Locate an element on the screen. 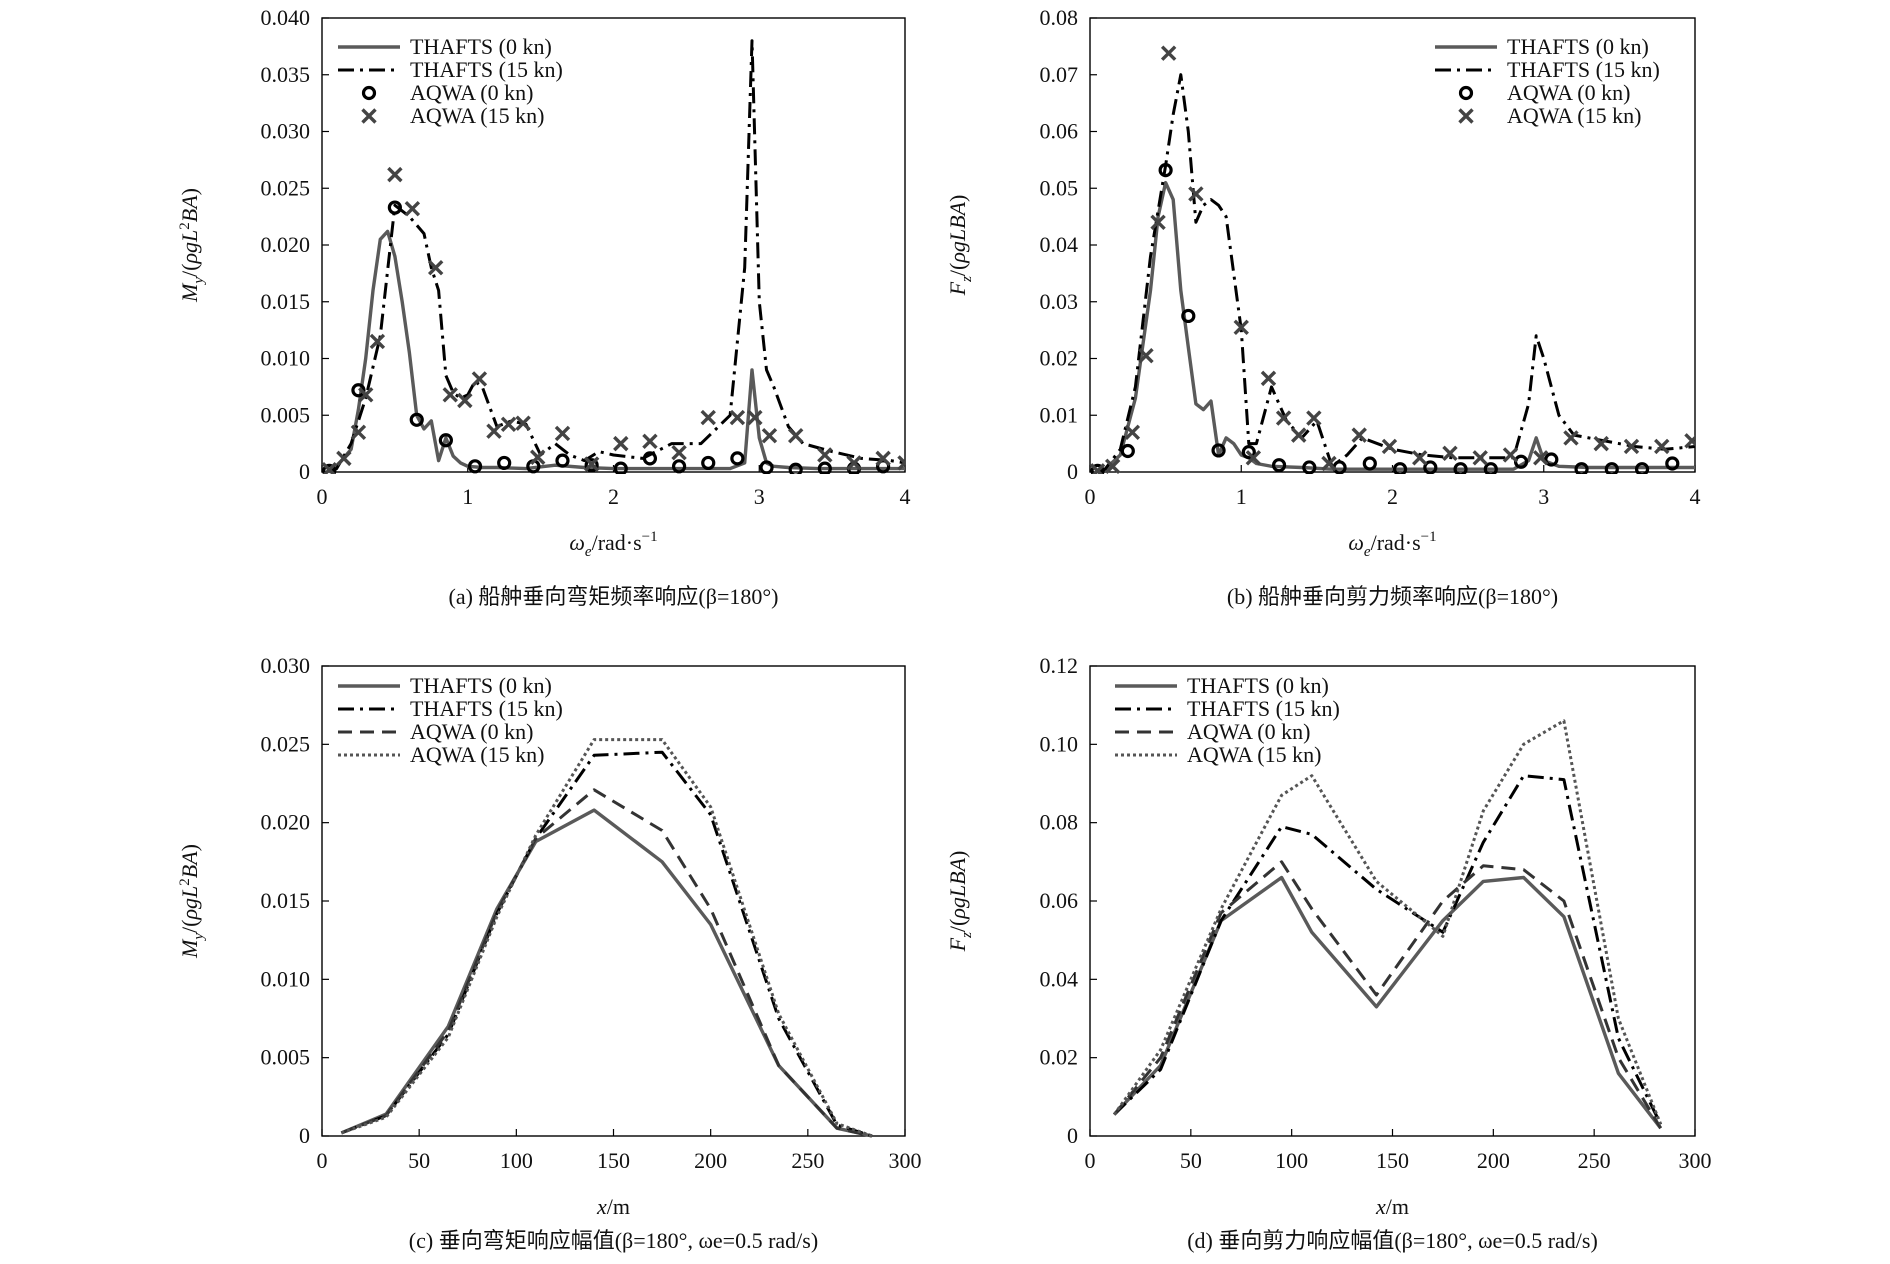 Image resolution: width=1890 pixels, height=1264 pixels. series-aqwa-15-kn-line is located at coordinates (606, 938).